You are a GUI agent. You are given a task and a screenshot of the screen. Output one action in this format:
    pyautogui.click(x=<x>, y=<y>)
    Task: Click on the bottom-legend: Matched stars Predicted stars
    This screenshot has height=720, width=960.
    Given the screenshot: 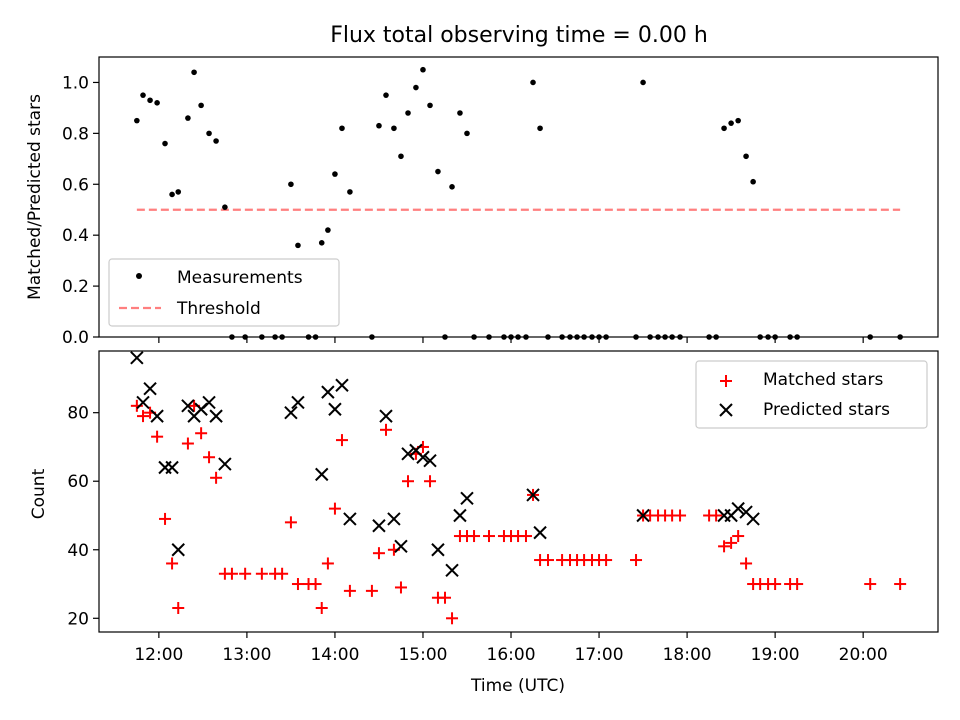 What is the action you would take?
    pyautogui.click(x=811, y=394)
    